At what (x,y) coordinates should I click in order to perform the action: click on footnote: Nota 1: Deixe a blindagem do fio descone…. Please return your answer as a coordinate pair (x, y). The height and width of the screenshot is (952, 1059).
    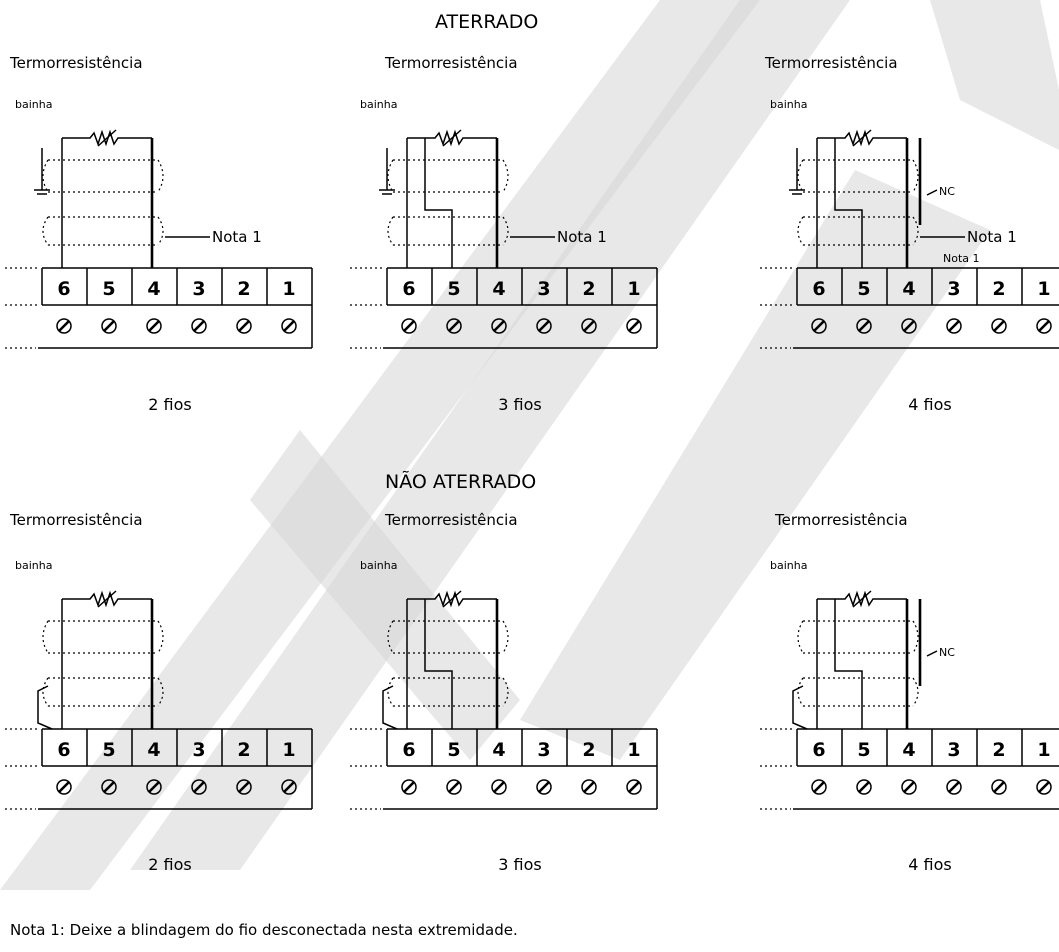
    Looking at the image, I should click on (264, 930).